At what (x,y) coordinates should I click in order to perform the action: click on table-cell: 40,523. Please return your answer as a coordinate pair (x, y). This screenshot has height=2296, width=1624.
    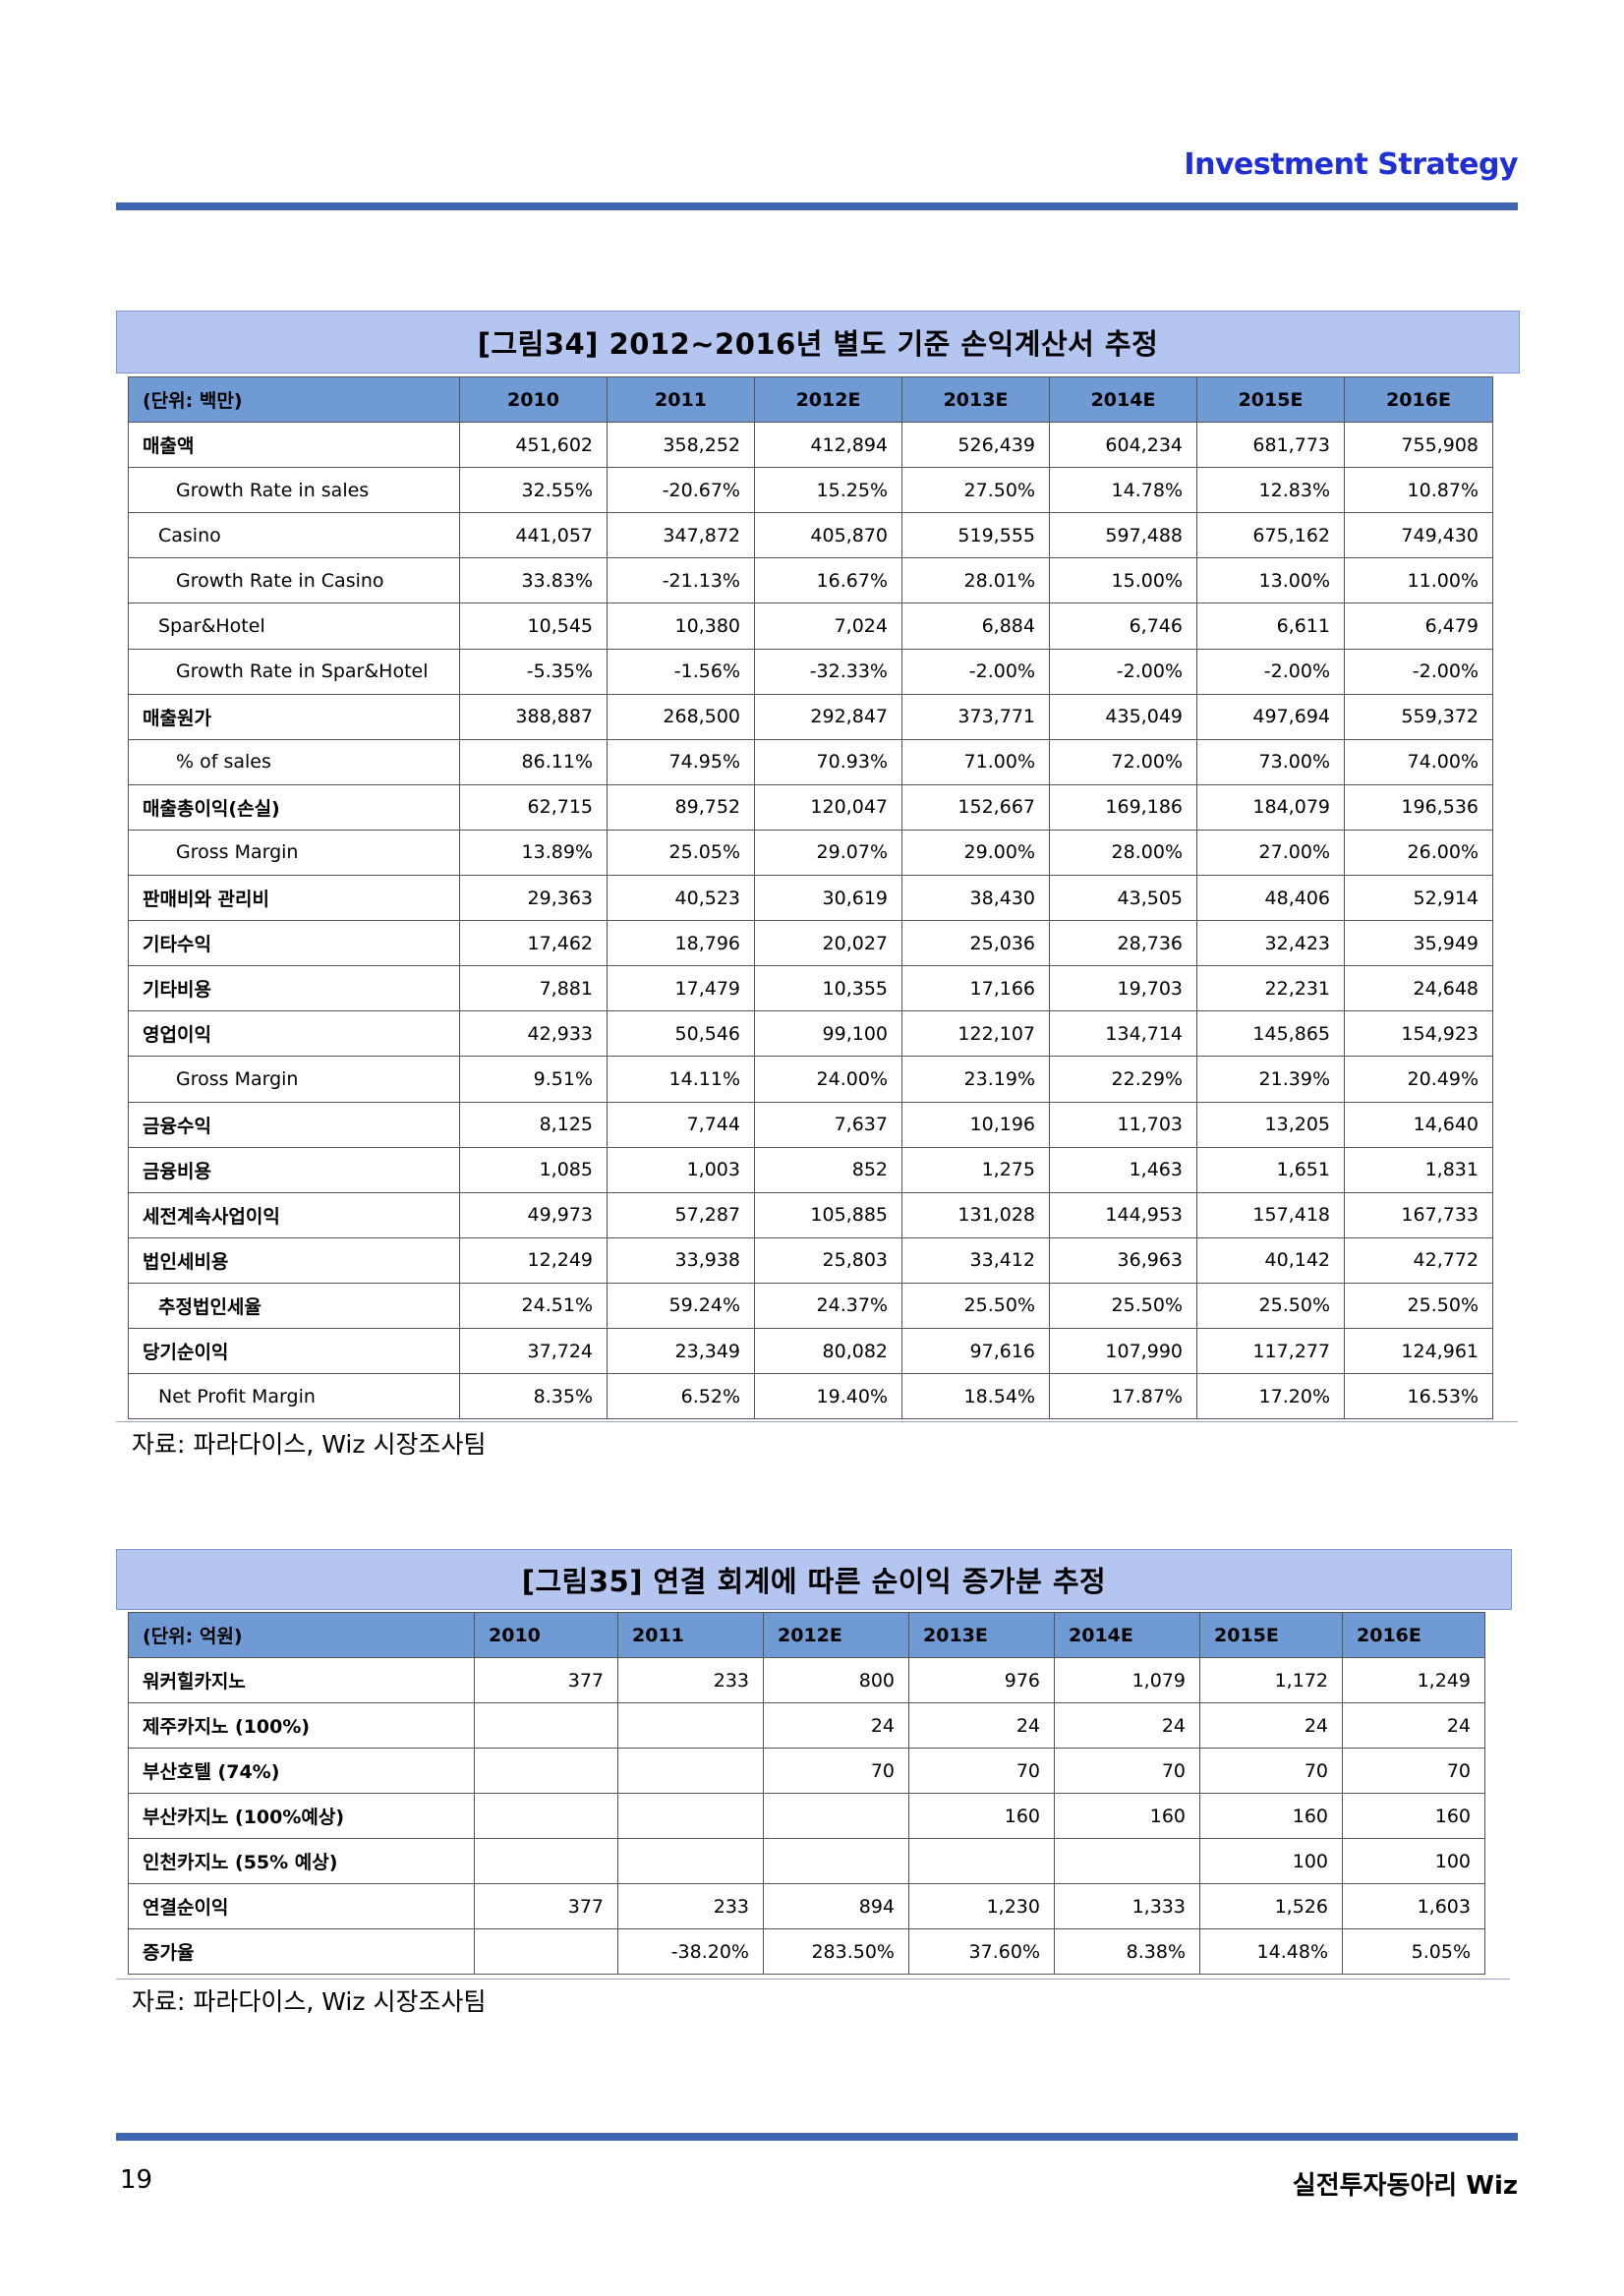
    Looking at the image, I should click on (681, 899).